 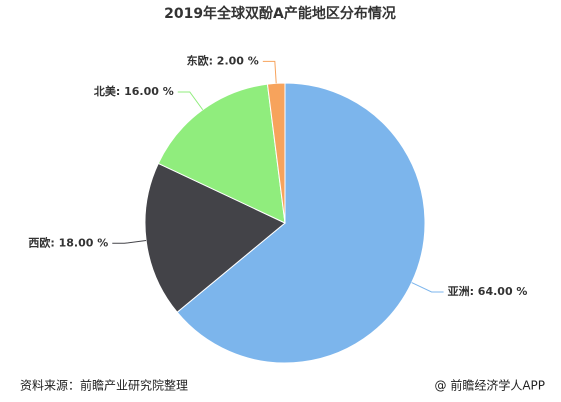 I want to click on data-label: 东欧: 2.00 %, so click(x=223, y=60).